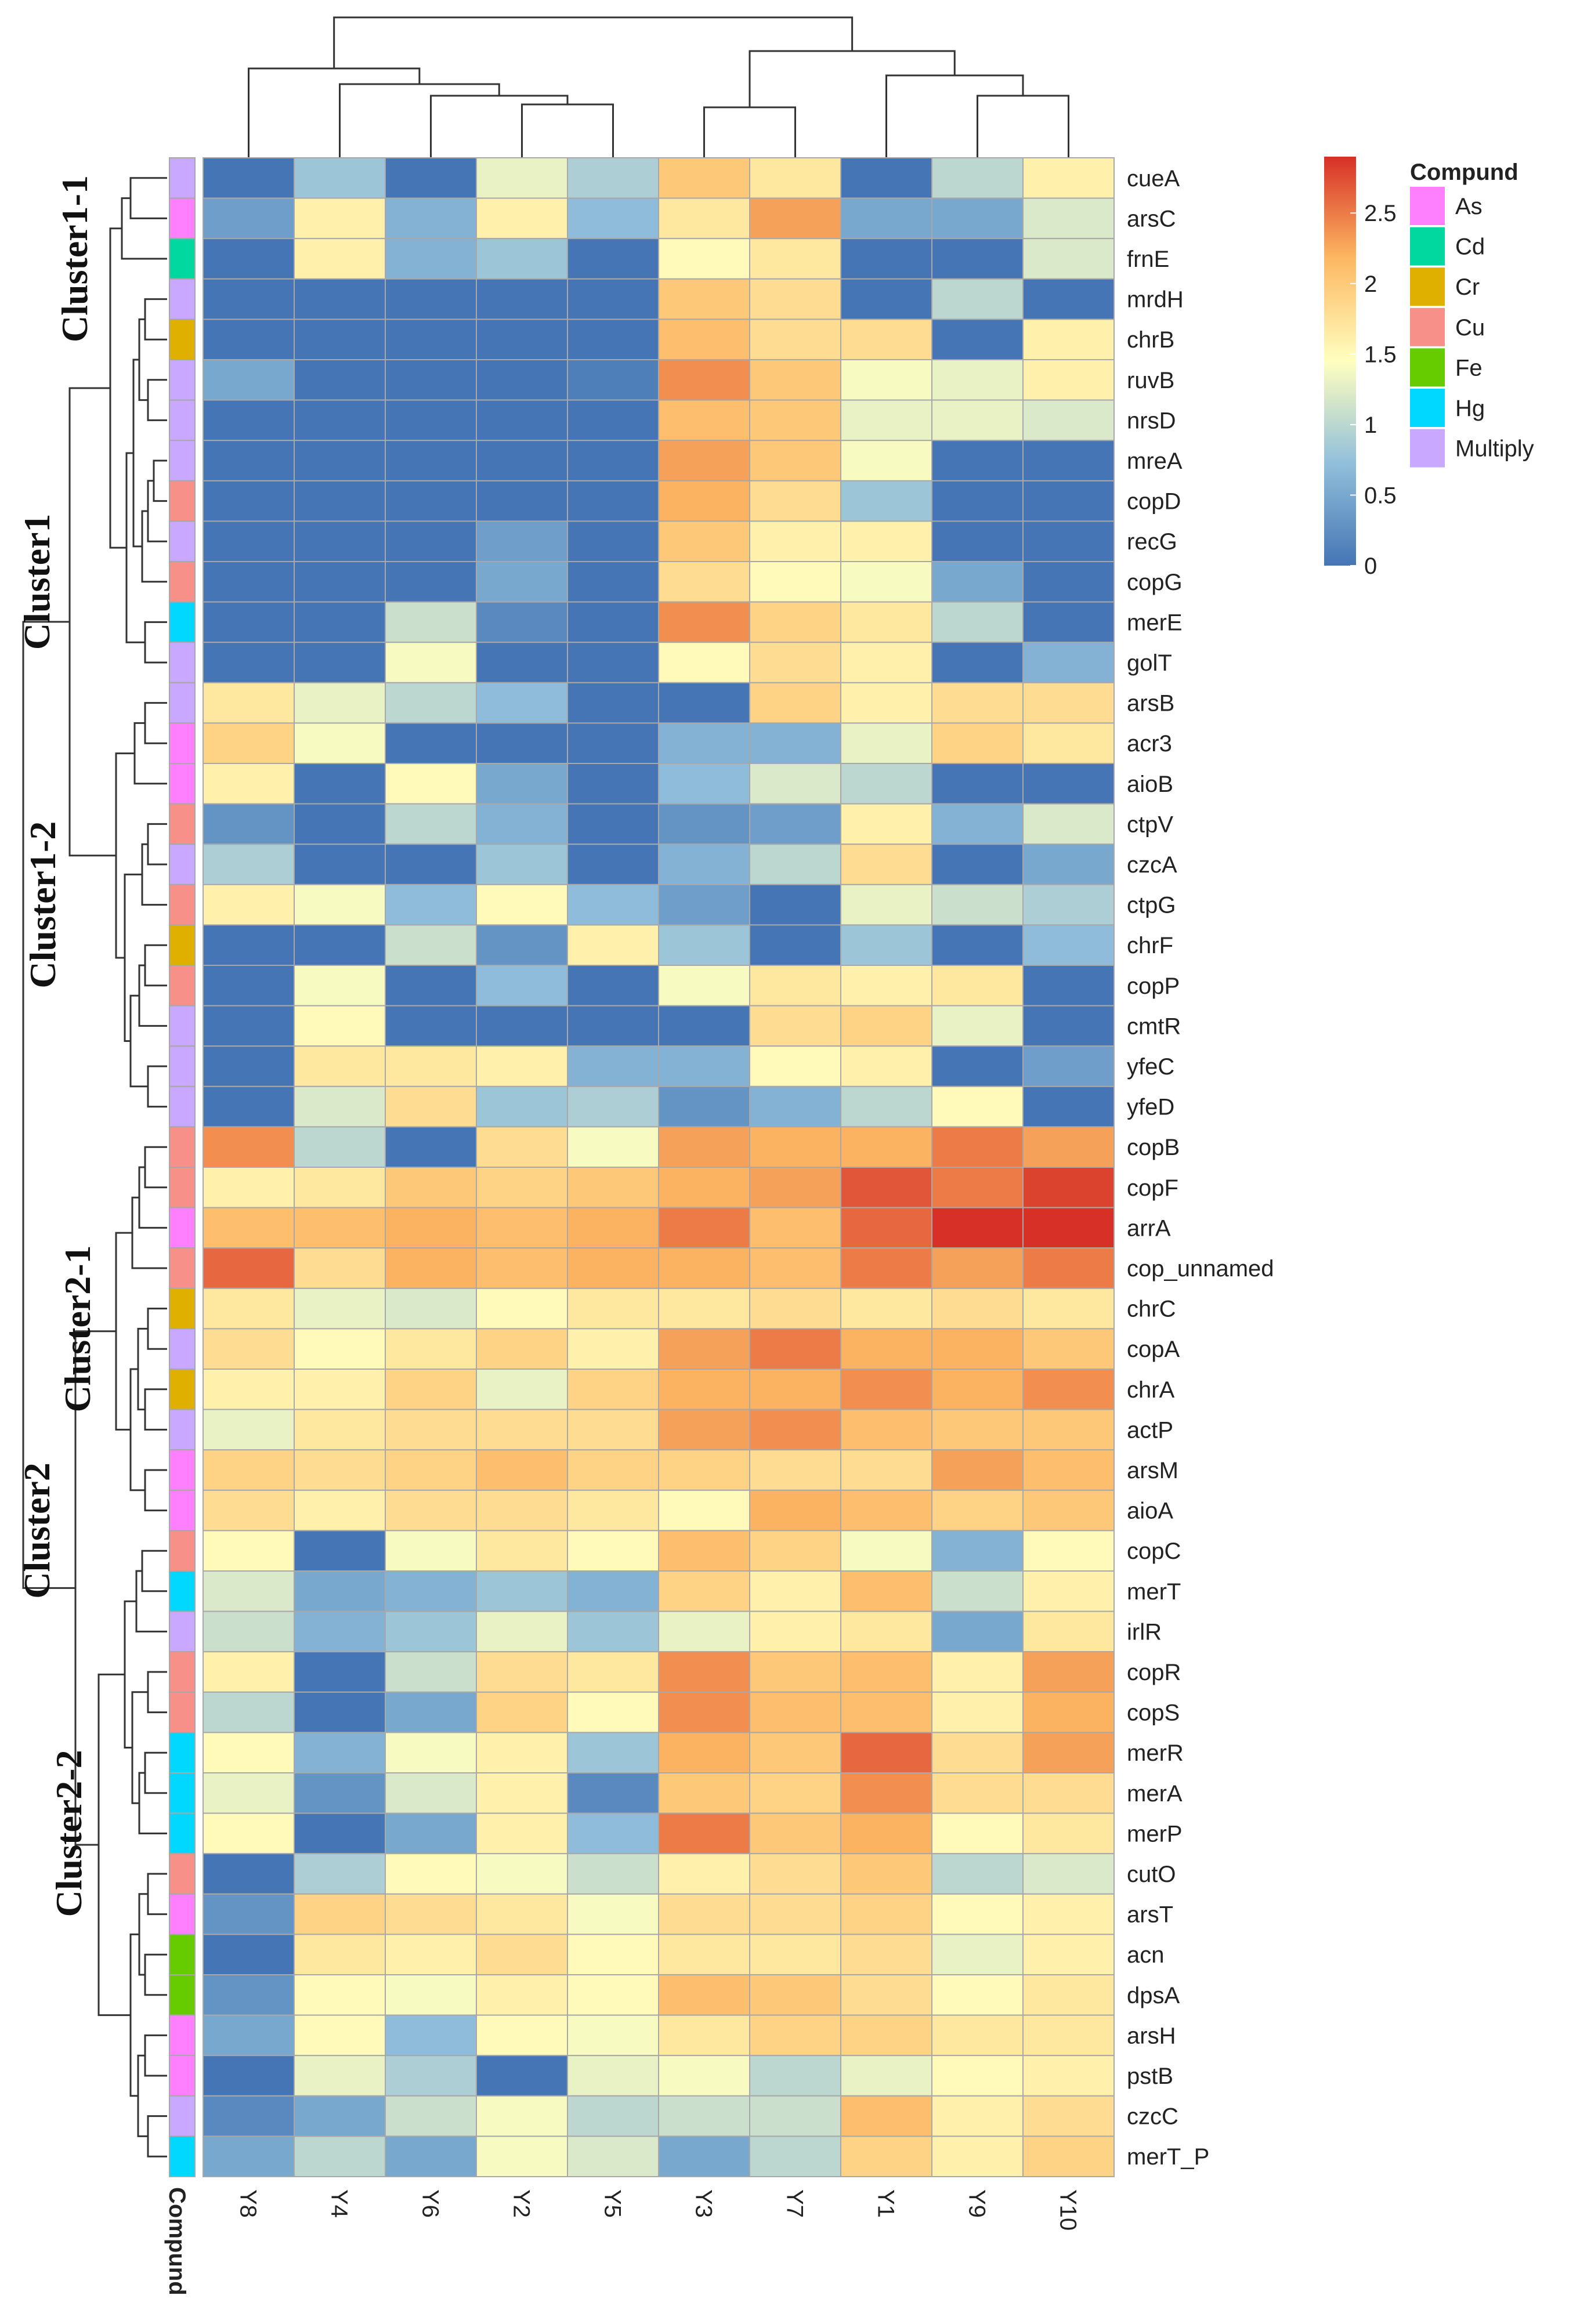 This screenshot has width=1580, height=2324. Describe the element at coordinates (1470, 247) in the screenshot. I see `compound-legend-label: Cd` at that location.